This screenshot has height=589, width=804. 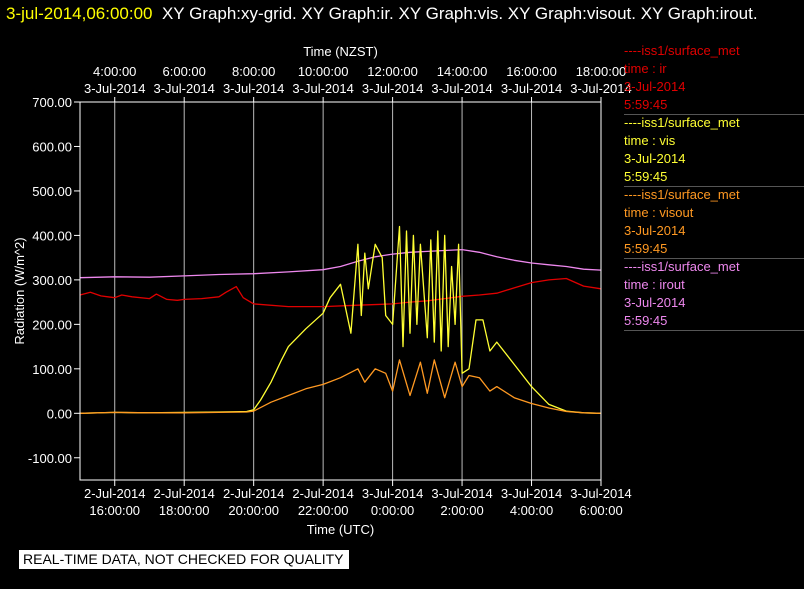 I want to click on x-tick-time: 2:00:00, so click(x=461, y=510).